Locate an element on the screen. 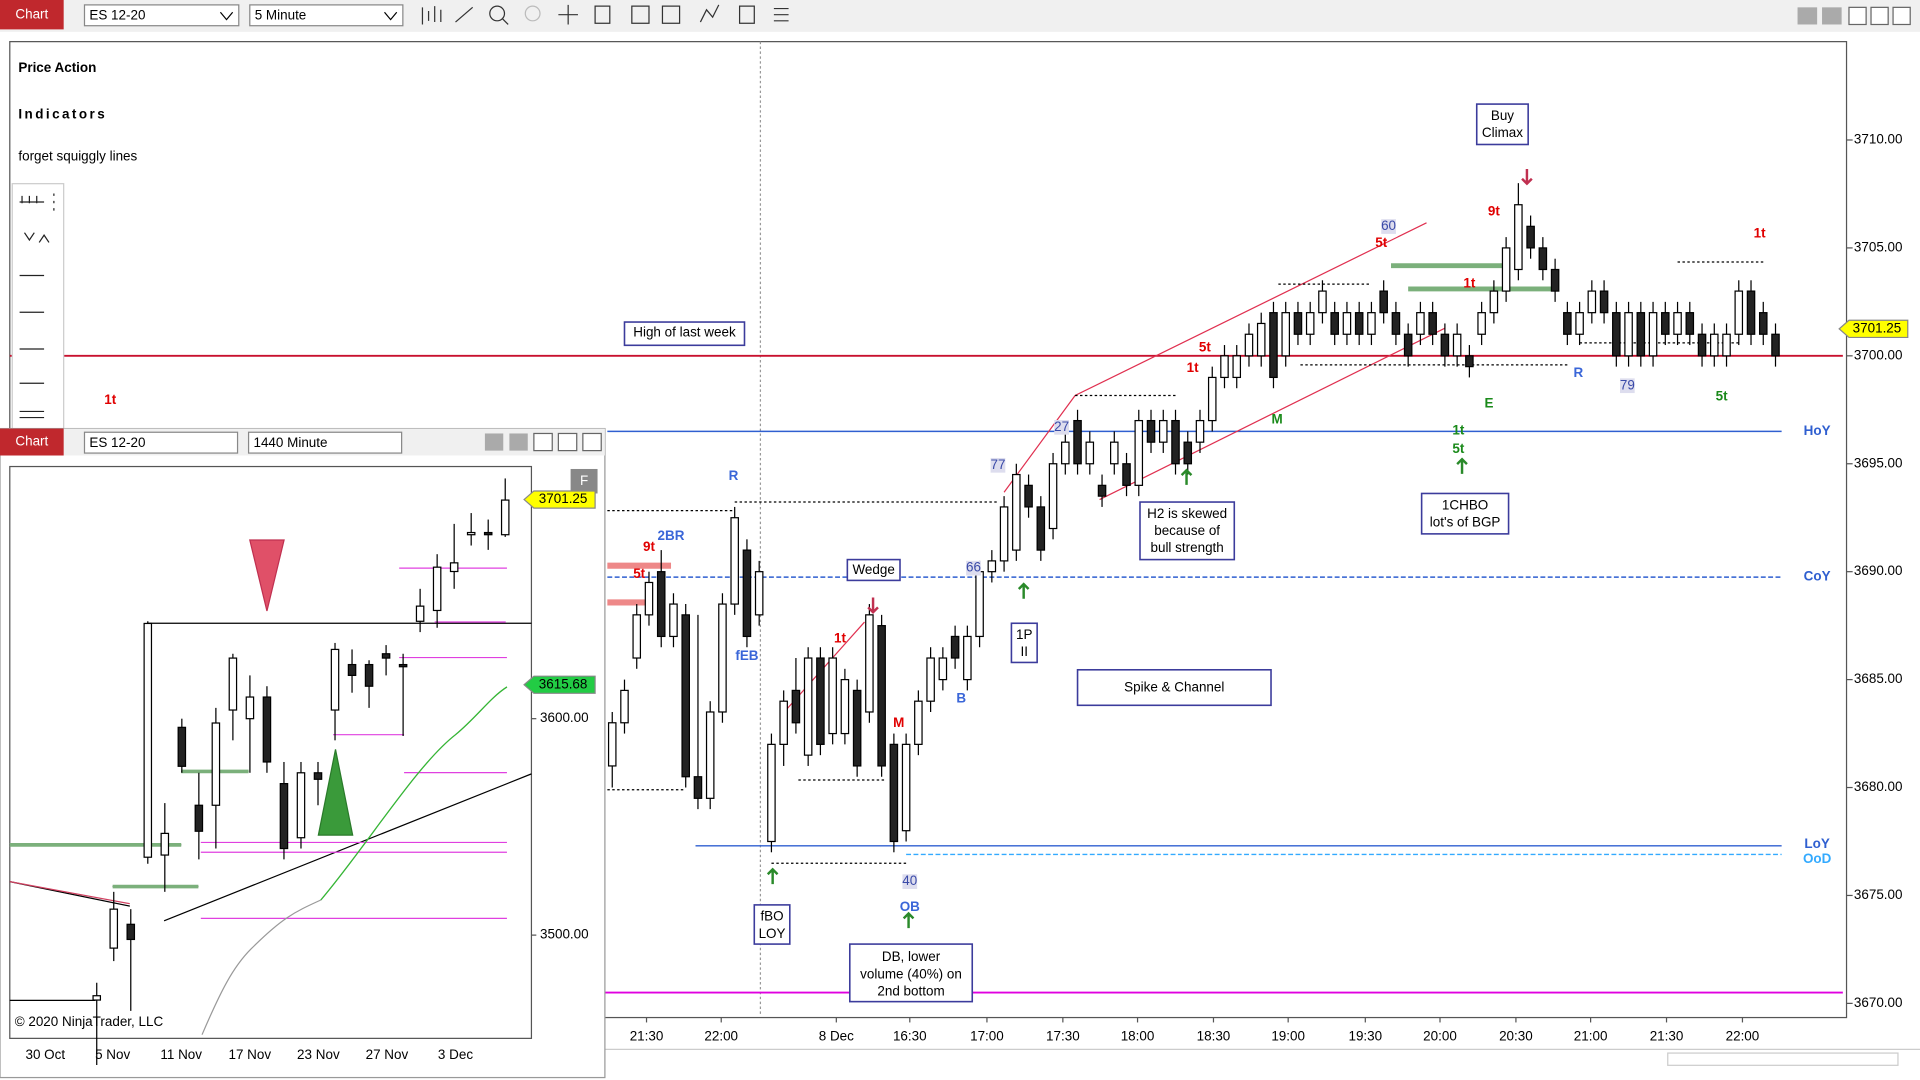 This screenshot has width=1920, height=1080. scrollbar is located at coordinates (1783, 1059).